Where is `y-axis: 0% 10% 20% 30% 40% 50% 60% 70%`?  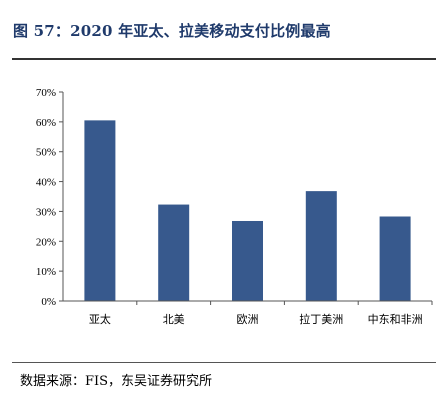 y-axis: 0% 10% 20% 30% 40% 50% 60% 70% is located at coordinates (50, 197).